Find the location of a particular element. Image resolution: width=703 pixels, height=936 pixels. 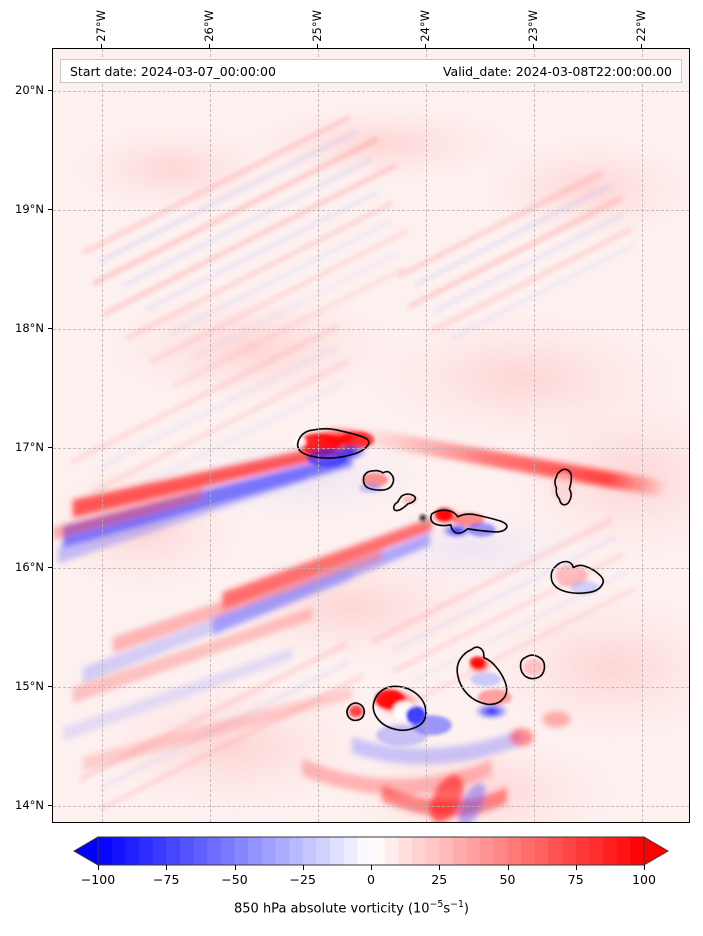

colorbar-exp-2: −1 is located at coordinates (457, 904).